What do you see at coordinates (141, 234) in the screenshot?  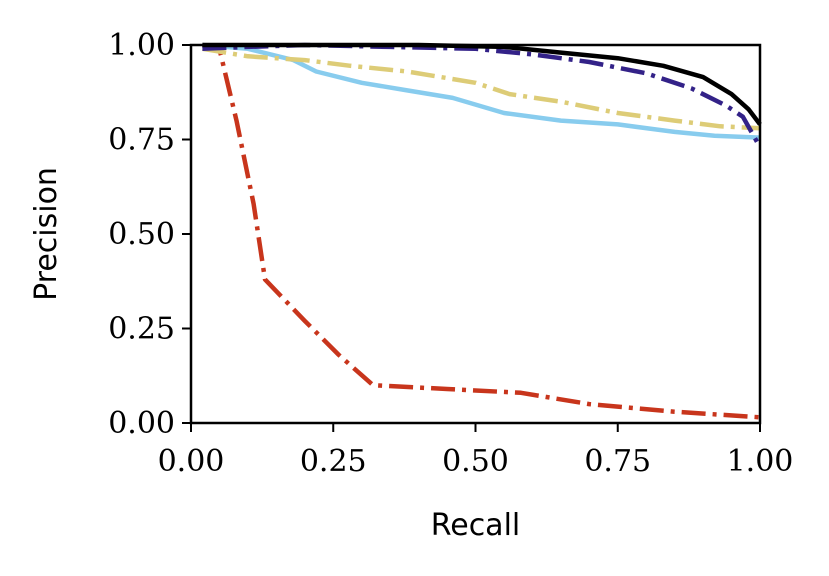 I see `y-tick-label: 0.50` at bounding box center [141, 234].